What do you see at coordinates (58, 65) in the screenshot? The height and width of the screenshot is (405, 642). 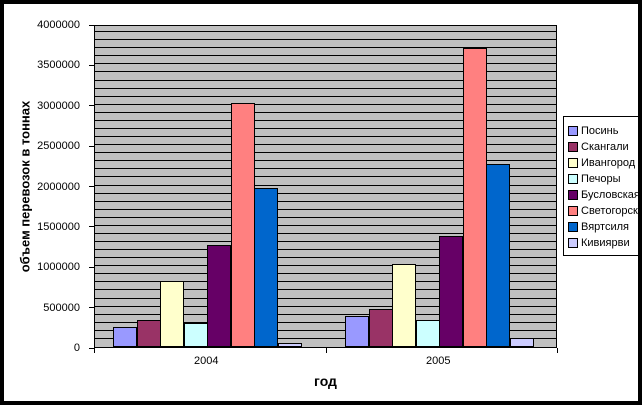 I see `y-tick-label: 3500000` at bounding box center [58, 65].